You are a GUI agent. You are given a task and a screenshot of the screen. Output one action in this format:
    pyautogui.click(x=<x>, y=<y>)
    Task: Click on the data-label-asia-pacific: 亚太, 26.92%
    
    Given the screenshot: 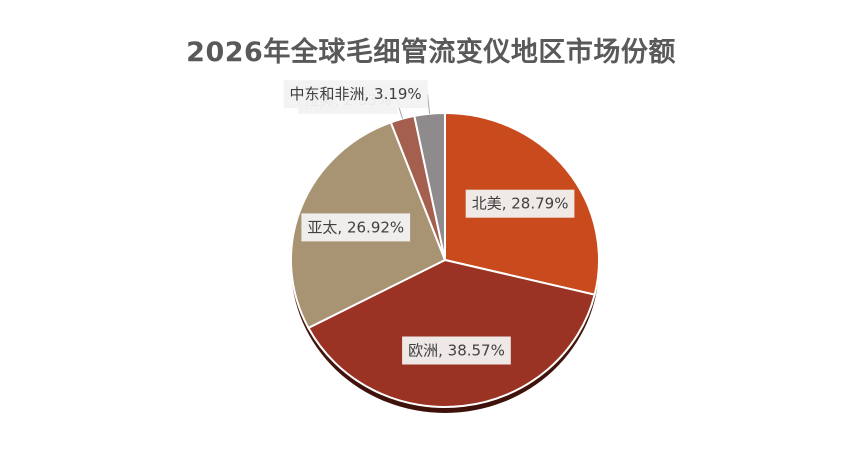 What is the action you would take?
    pyautogui.click(x=356, y=227)
    